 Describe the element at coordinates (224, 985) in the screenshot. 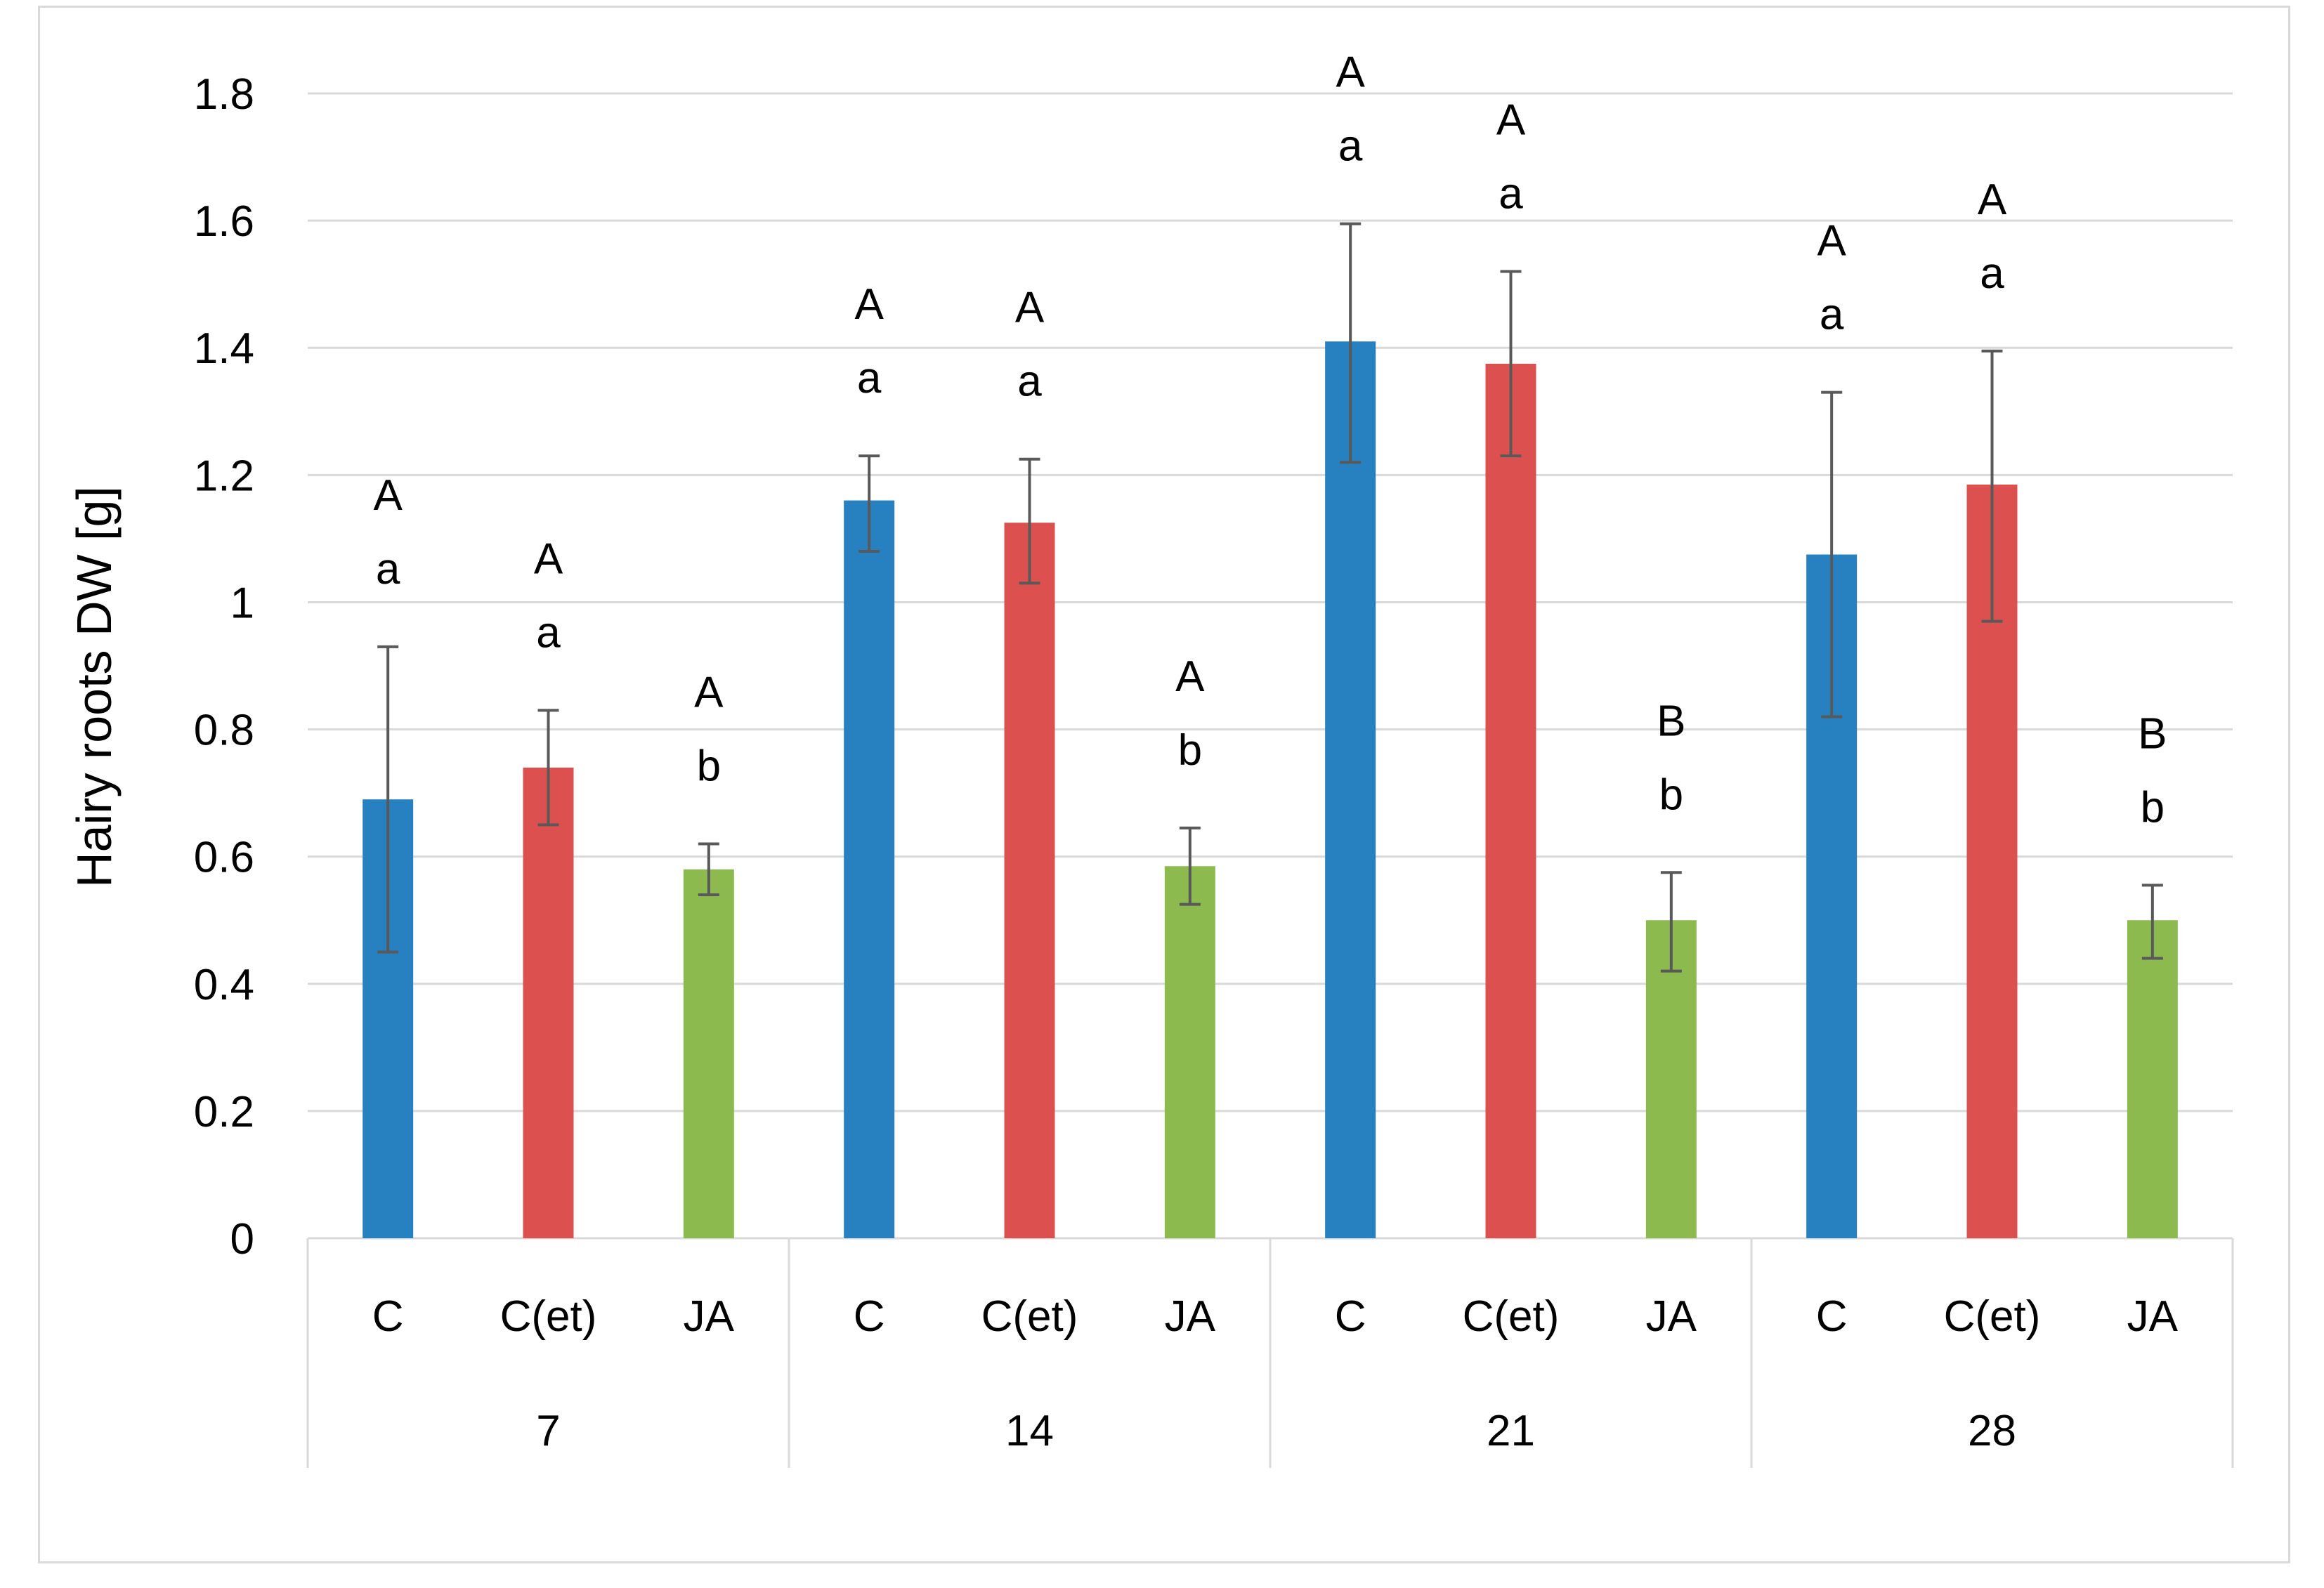

I see `y-tick-label: 0.4` at that location.